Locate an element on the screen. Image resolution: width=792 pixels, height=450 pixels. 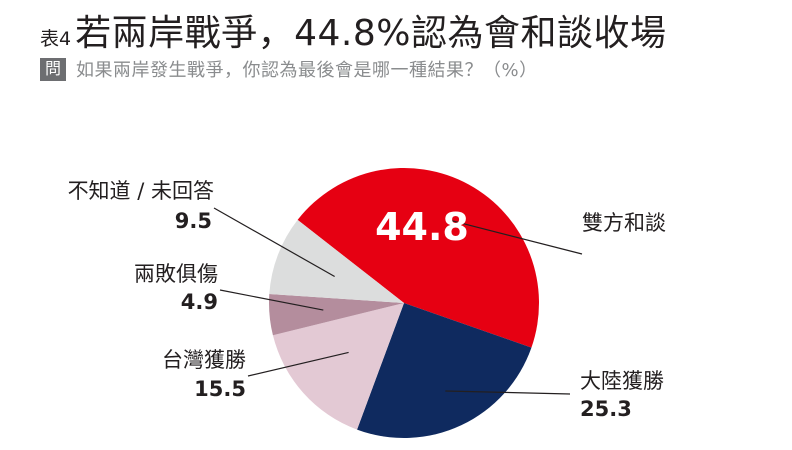
slice-value: 9.5 is located at coordinates (193, 221).